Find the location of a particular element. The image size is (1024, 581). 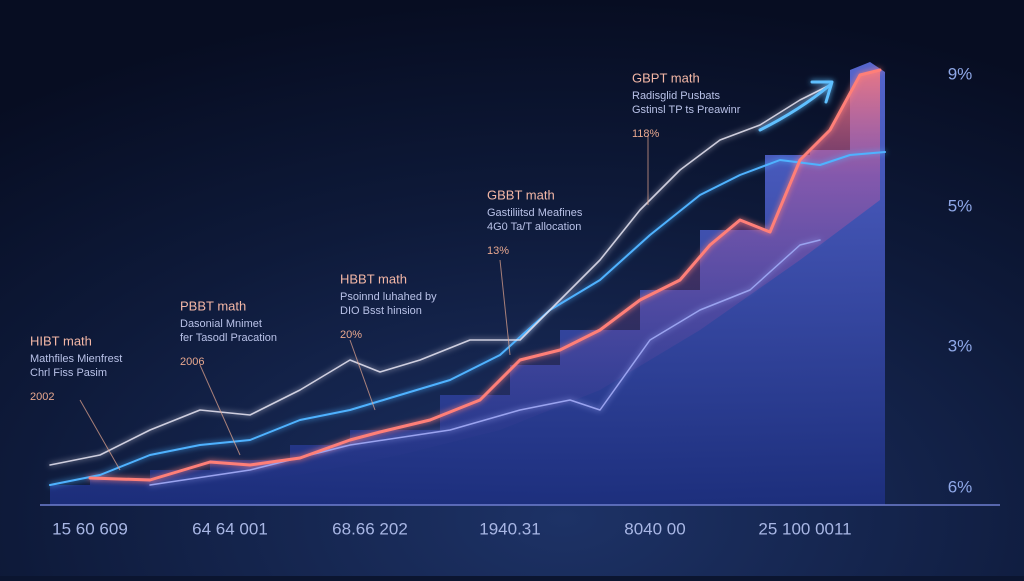

annotation-value: 2006 is located at coordinates (192, 362).